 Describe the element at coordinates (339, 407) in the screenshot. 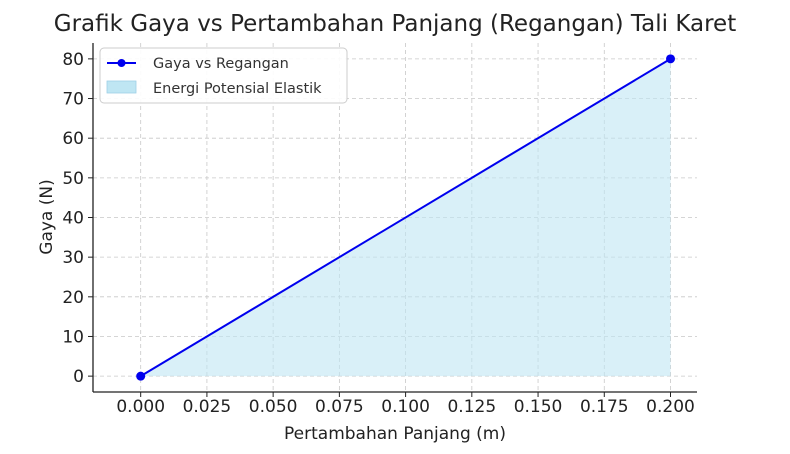

I see `x-tick-label: 0.075` at that location.